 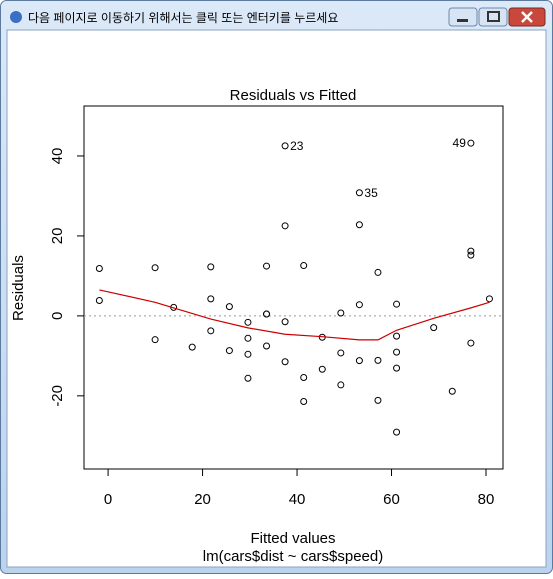 What do you see at coordinates (57, 236) in the screenshot?
I see `y-tick-label: 20` at bounding box center [57, 236].